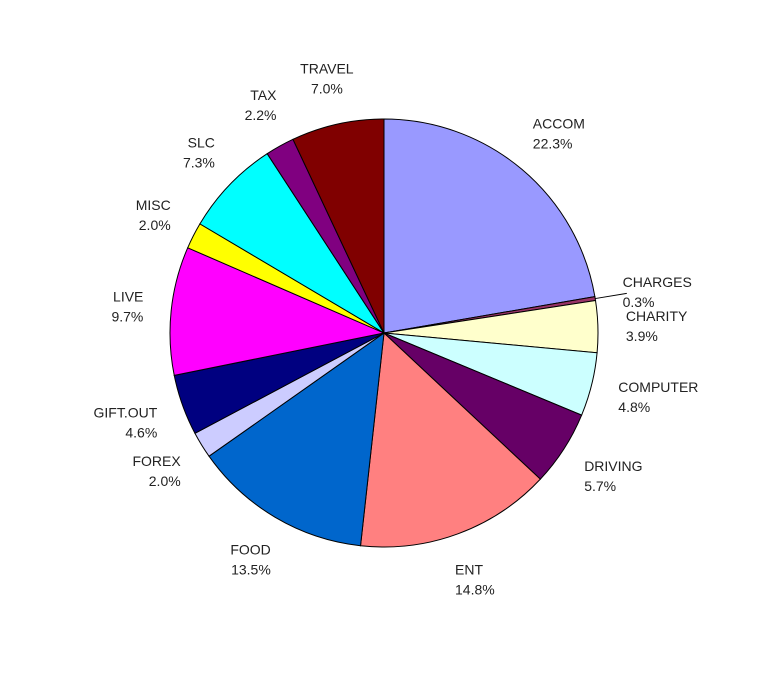  What do you see at coordinates (639, 302) in the screenshot?
I see `slice-percent-charges: 0.3%` at bounding box center [639, 302].